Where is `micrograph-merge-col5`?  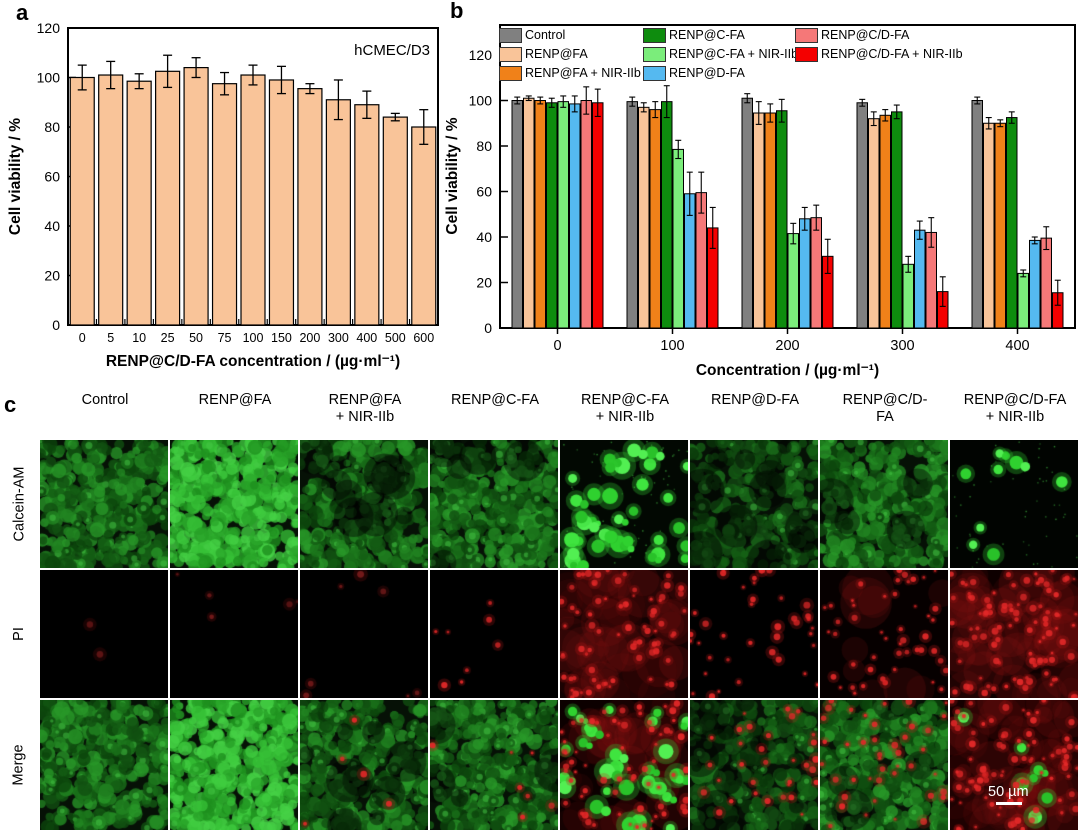 micrograph-merge-col5 is located at coordinates (624, 765).